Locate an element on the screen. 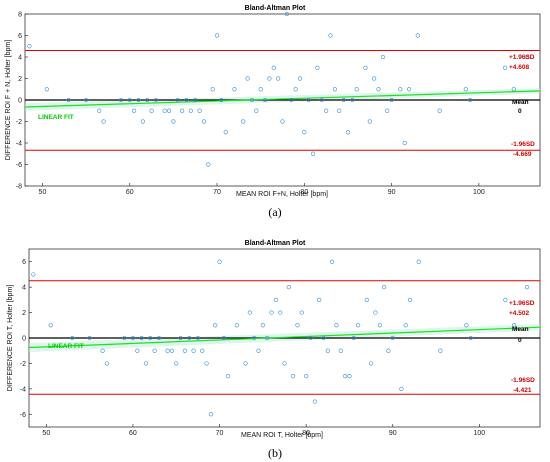 The width and height of the screenshot is (550, 462). x-ticks: 50 60 70 80 90 100 is located at coordinates (262, 189).